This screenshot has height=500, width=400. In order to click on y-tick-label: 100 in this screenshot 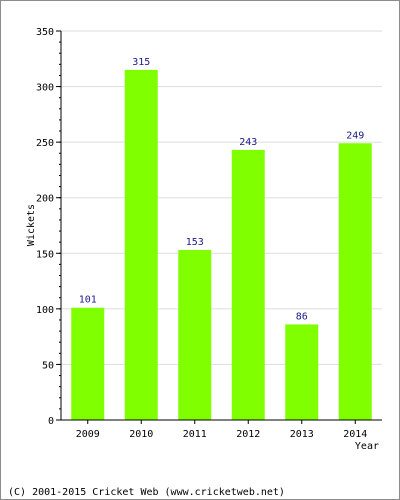, I will do `click(45, 310)`.